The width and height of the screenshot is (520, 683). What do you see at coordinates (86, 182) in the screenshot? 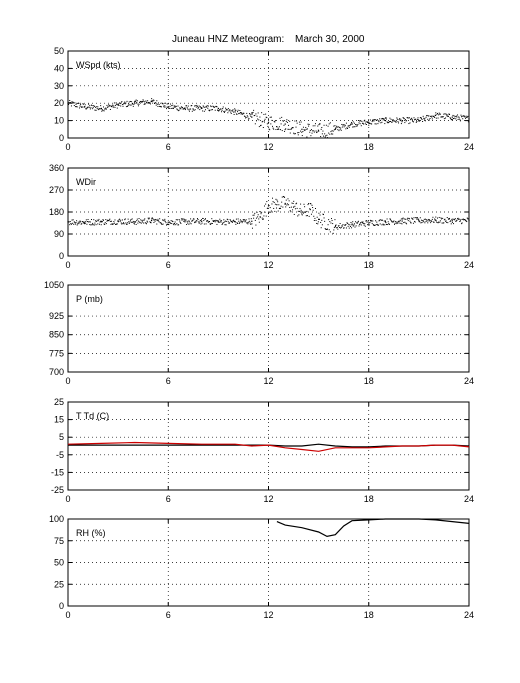
I see `panel-label: WDir` at bounding box center [86, 182].